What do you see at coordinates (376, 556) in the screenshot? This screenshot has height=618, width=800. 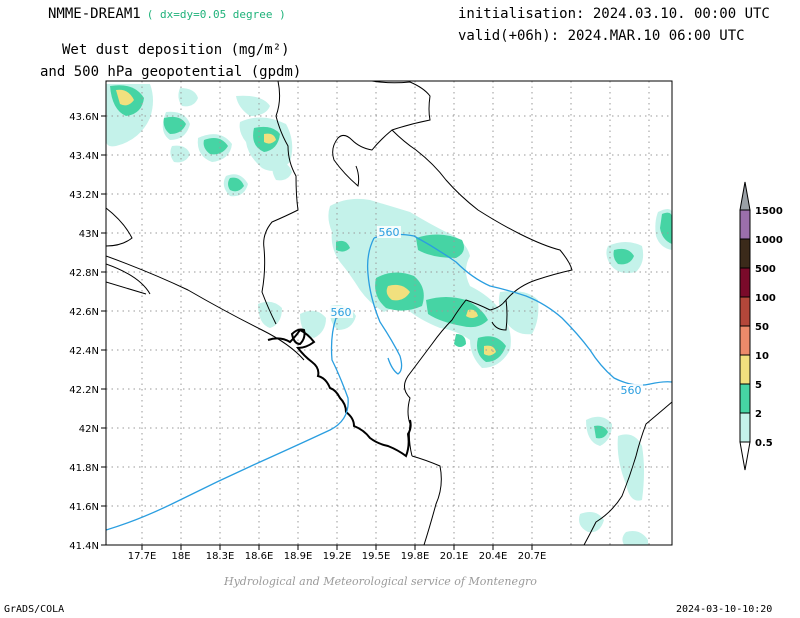 I see `lon-tick-label: 19.5E` at bounding box center [376, 556].